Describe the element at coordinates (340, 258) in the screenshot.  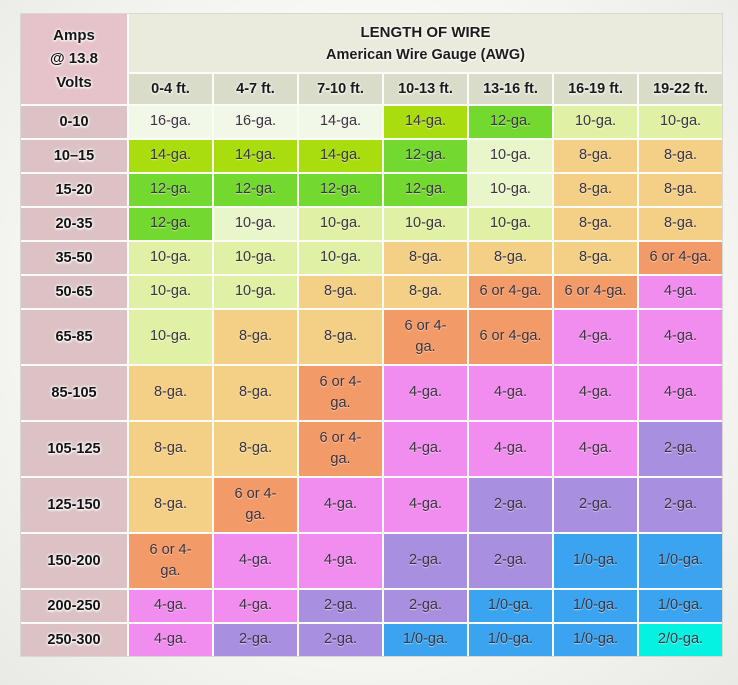
I see `gauge-cell-r4-c2: 10-ga.` at that location.